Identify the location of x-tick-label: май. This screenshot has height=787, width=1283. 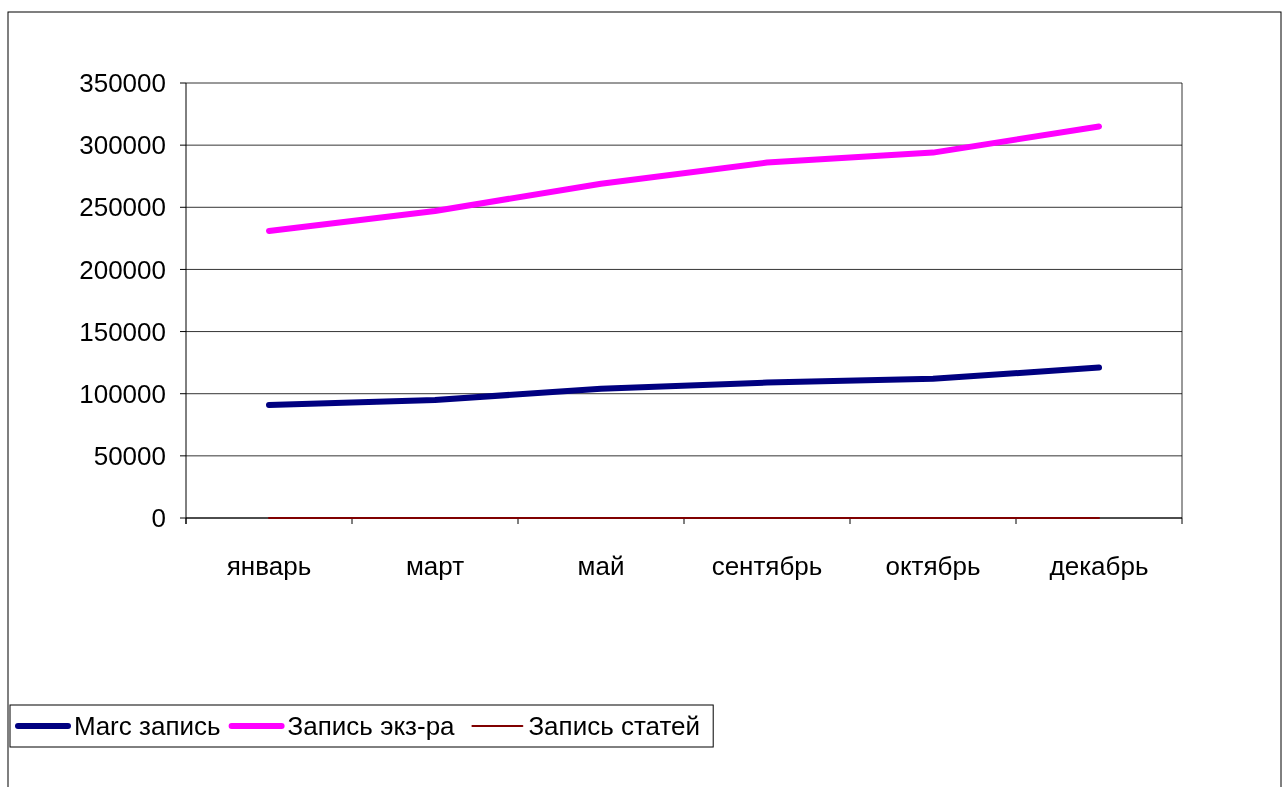
(601, 566).